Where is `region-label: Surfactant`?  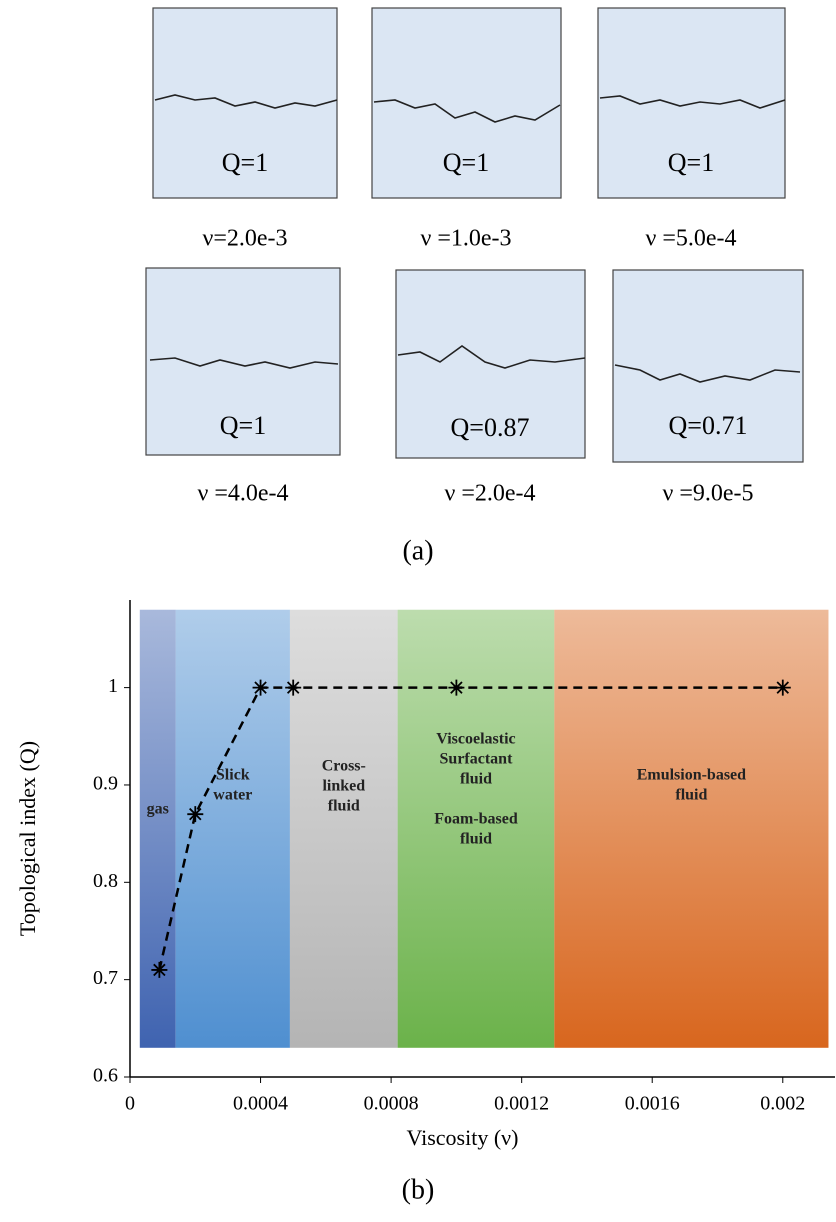 region-label: Surfactant is located at coordinates (477, 759).